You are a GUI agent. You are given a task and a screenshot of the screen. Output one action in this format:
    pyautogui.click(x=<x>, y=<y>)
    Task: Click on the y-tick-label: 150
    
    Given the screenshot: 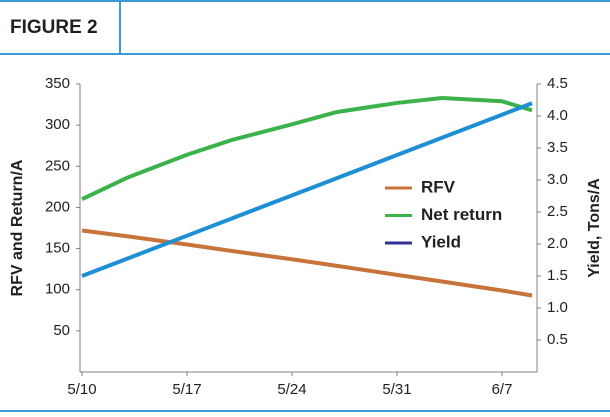 What is the action you would take?
    pyautogui.click(x=57, y=248)
    